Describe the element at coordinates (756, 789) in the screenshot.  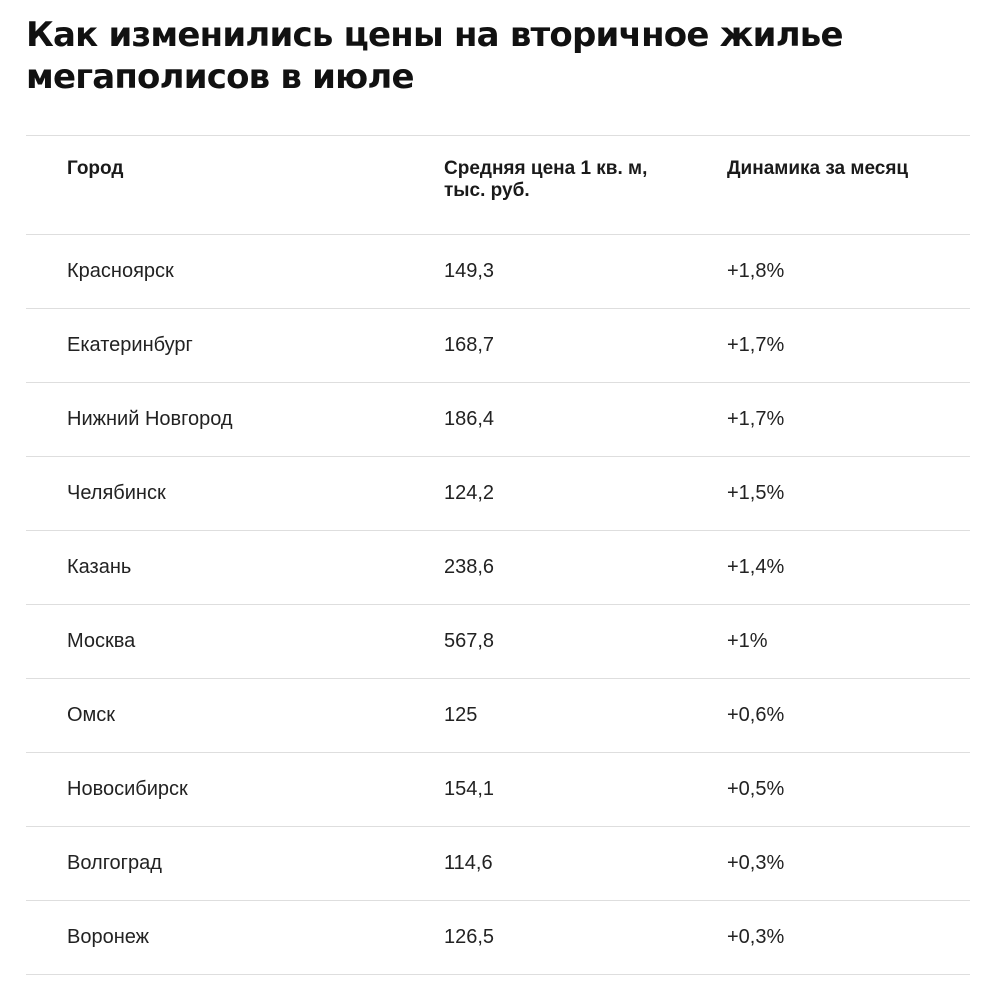
I see `dynamics-cell: +0,5%` at that location.